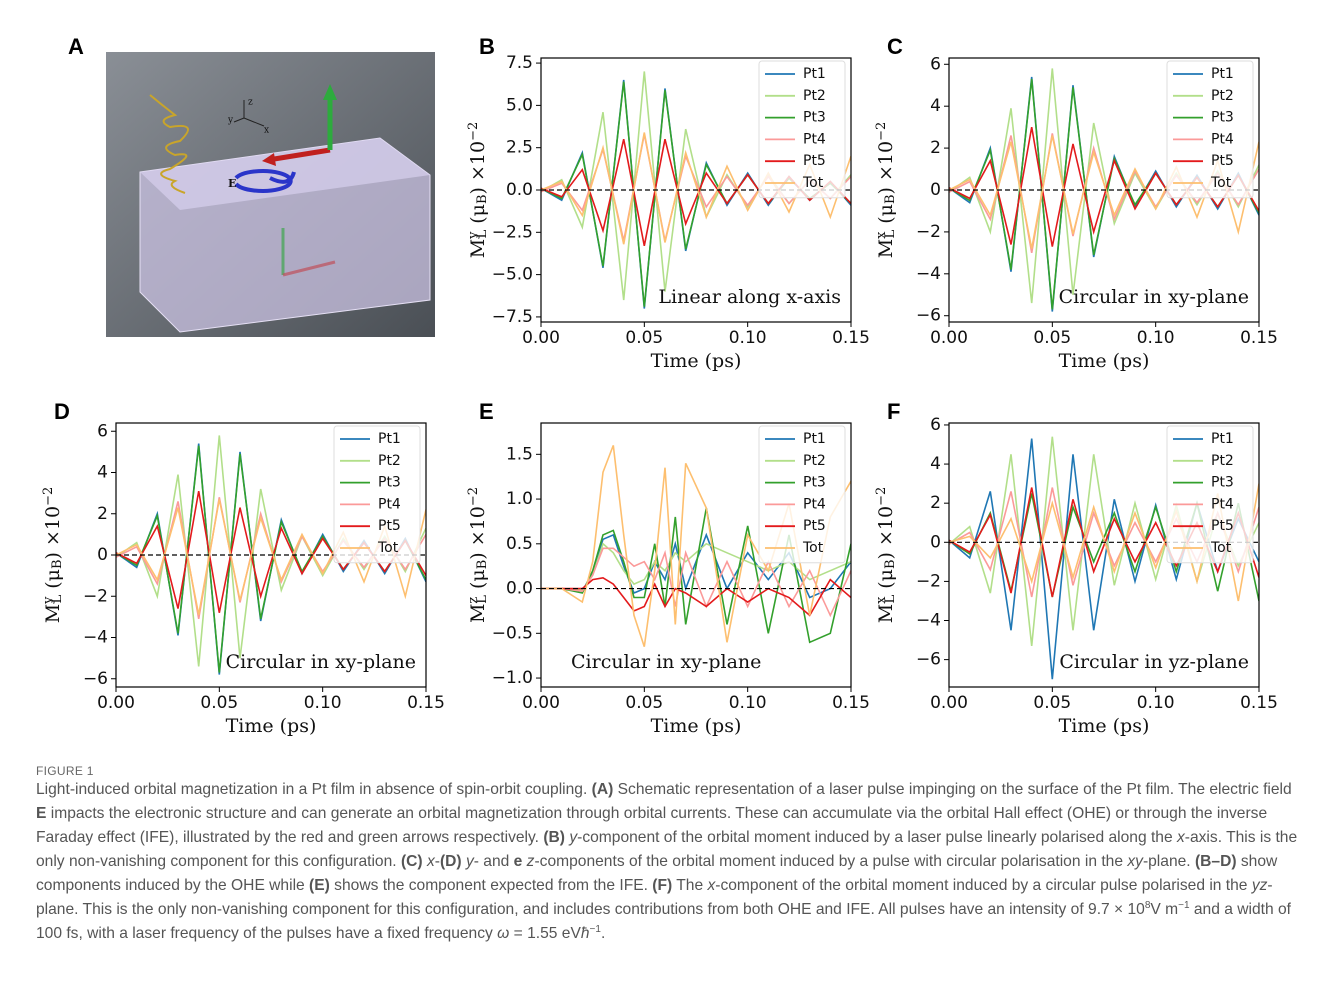  What do you see at coordinates (1154, 662) in the screenshot?
I see `annotation: Circular in yz-plane` at bounding box center [1154, 662].